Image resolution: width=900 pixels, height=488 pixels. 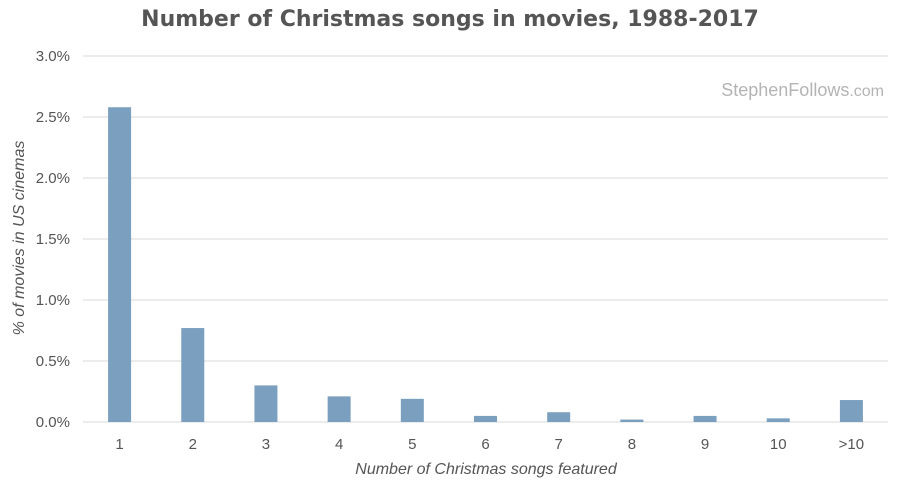 What do you see at coordinates (53, 361) in the screenshot?
I see `y-tick-label: 0.5%` at bounding box center [53, 361].